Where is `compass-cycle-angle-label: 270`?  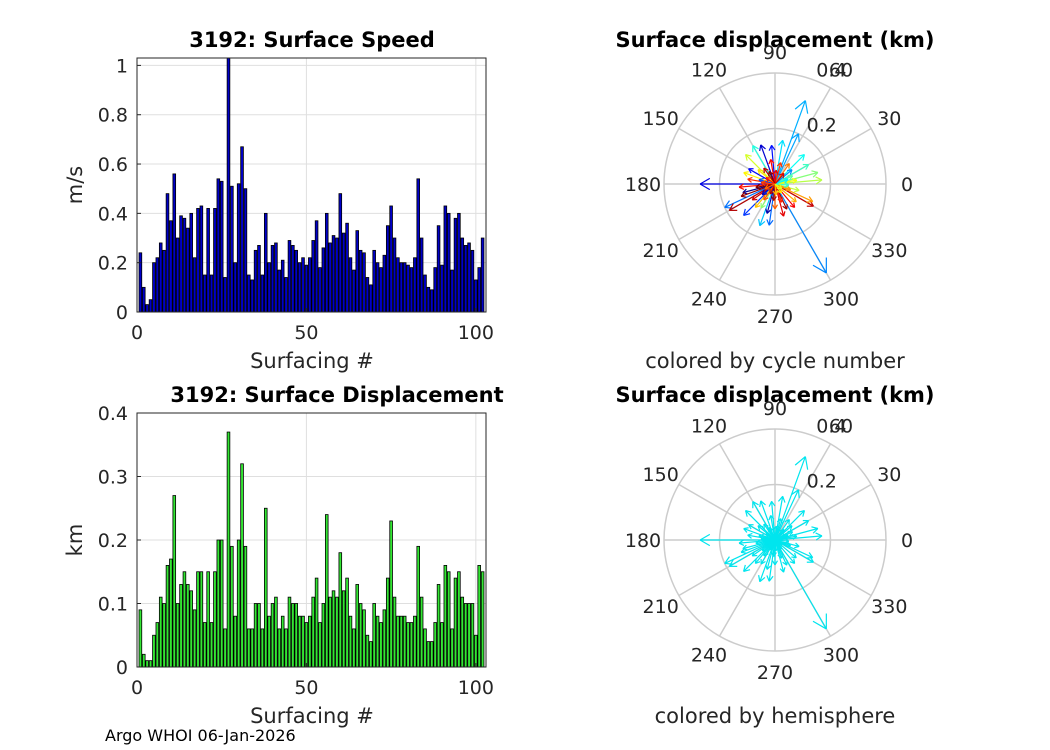 compass-cycle-angle-label: 270 is located at coordinates (775, 317).